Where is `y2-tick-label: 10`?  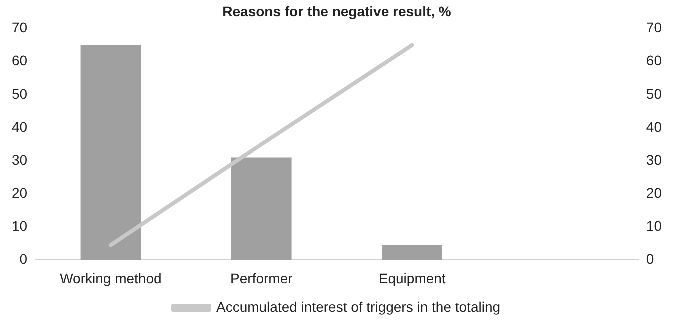
y2-tick-label: 10 is located at coordinates (654, 226).